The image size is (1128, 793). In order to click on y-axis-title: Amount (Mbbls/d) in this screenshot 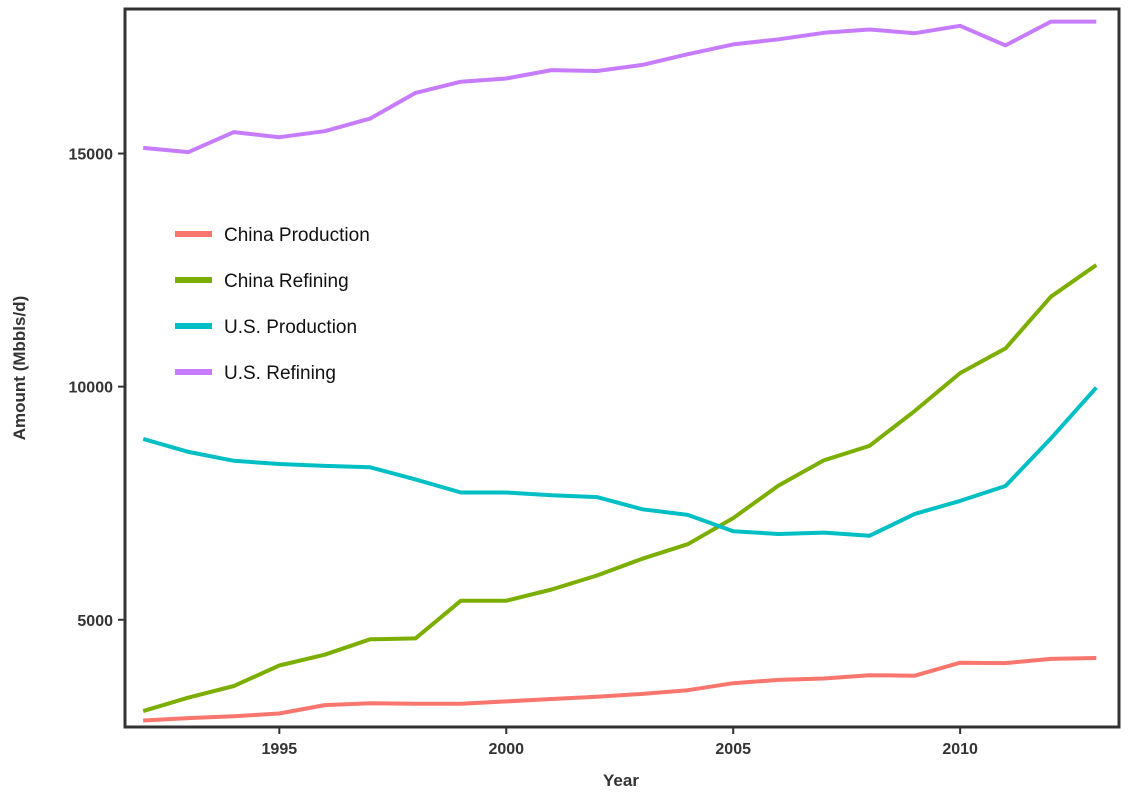, I will do `click(19, 368)`.